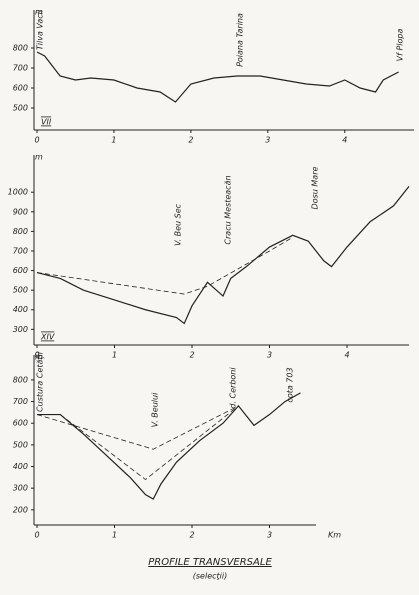 The width and height of the screenshot is (419, 595). I want to click on annotation: Tilva Vacii, so click(40, 29).